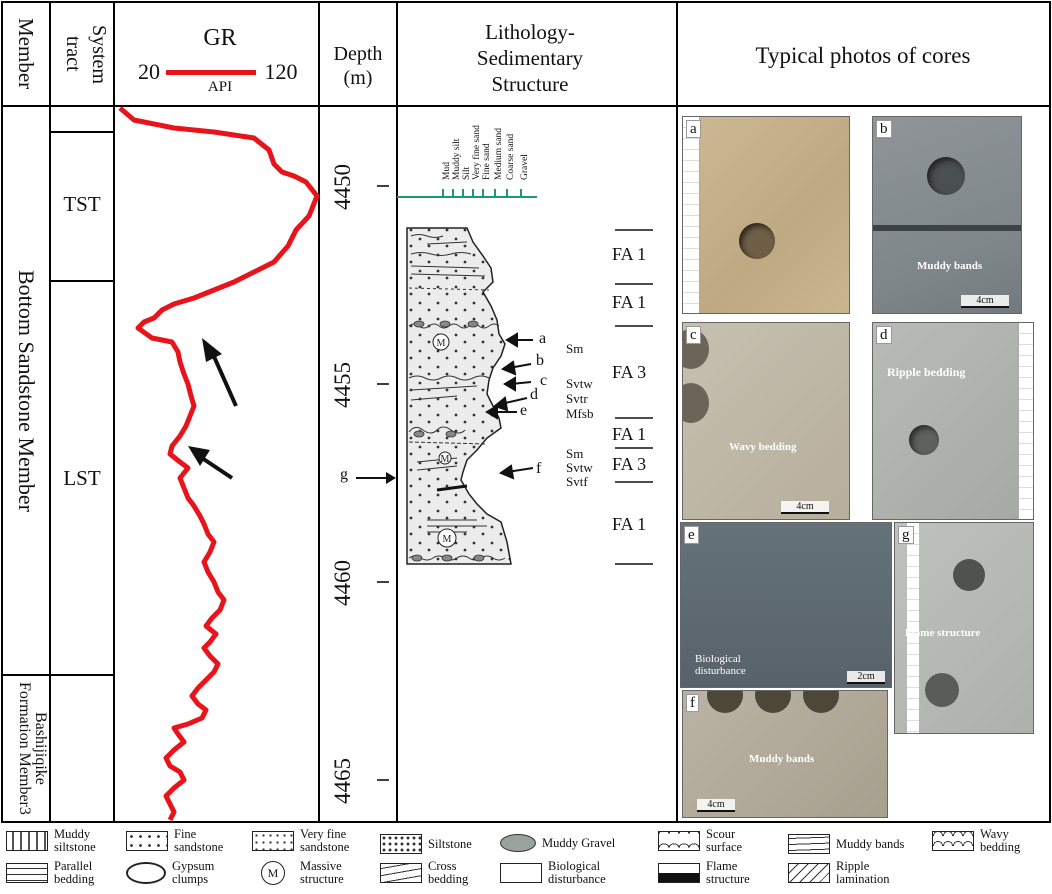  What do you see at coordinates (579, 383) in the screenshot?
I see `code-svtw-1: Svtw` at bounding box center [579, 383].